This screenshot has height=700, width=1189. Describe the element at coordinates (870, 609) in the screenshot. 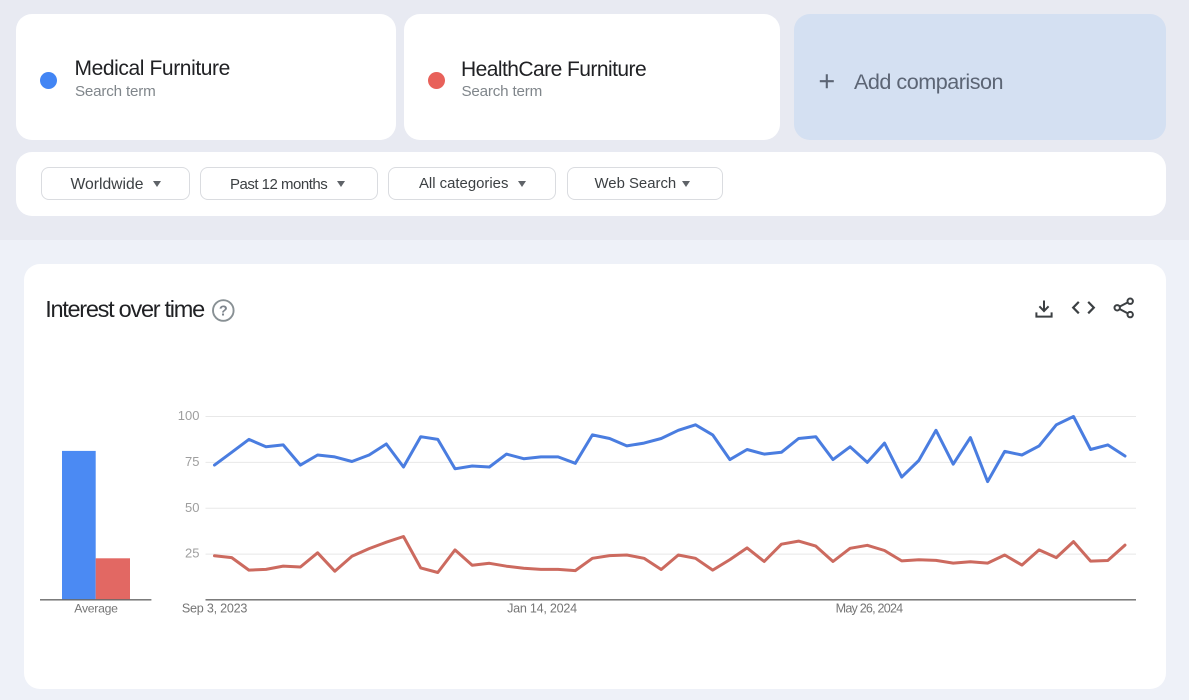

I see `svg-text: May 26, 2024` at that location.